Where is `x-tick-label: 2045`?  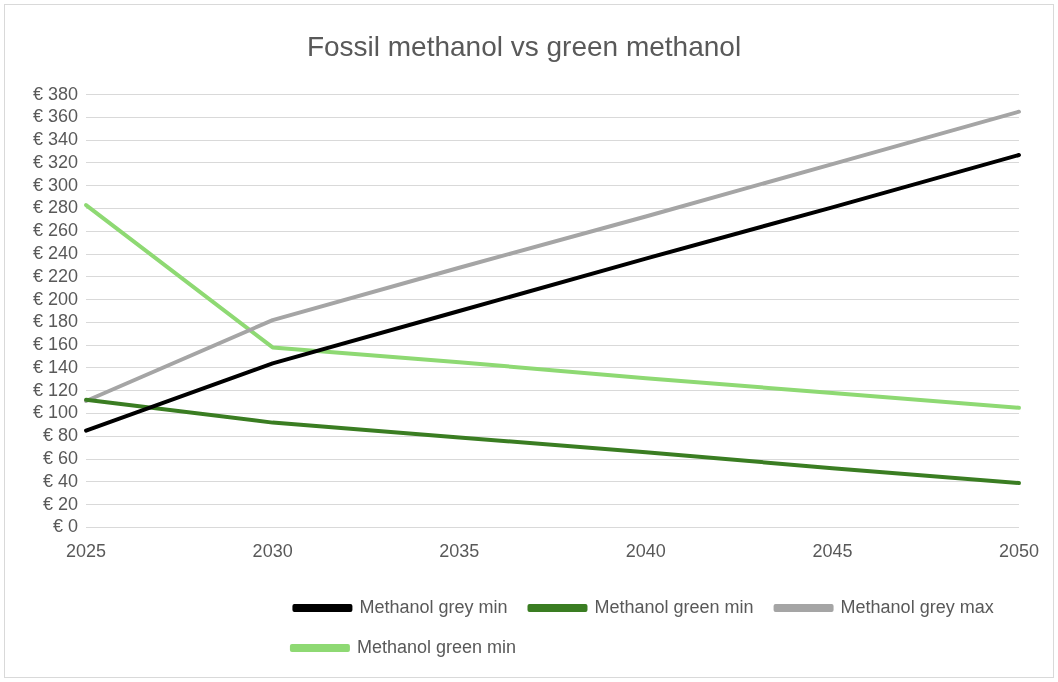 x-tick-label: 2045 is located at coordinates (832, 551).